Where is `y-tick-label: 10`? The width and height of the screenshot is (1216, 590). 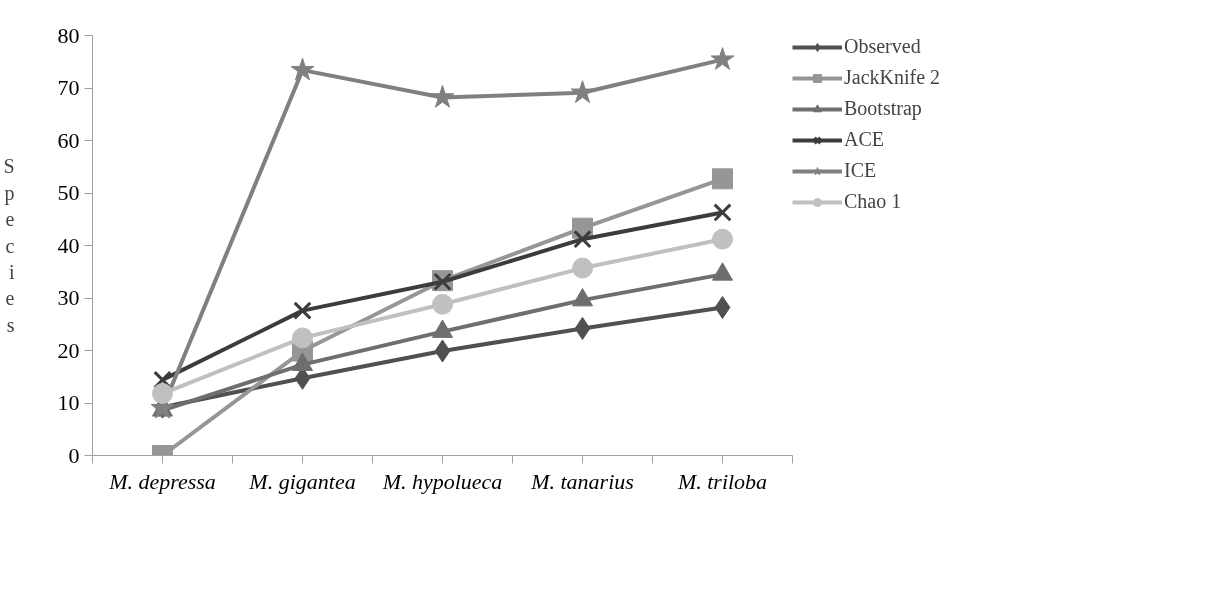
y-tick-label: 10 is located at coordinates (68, 402).